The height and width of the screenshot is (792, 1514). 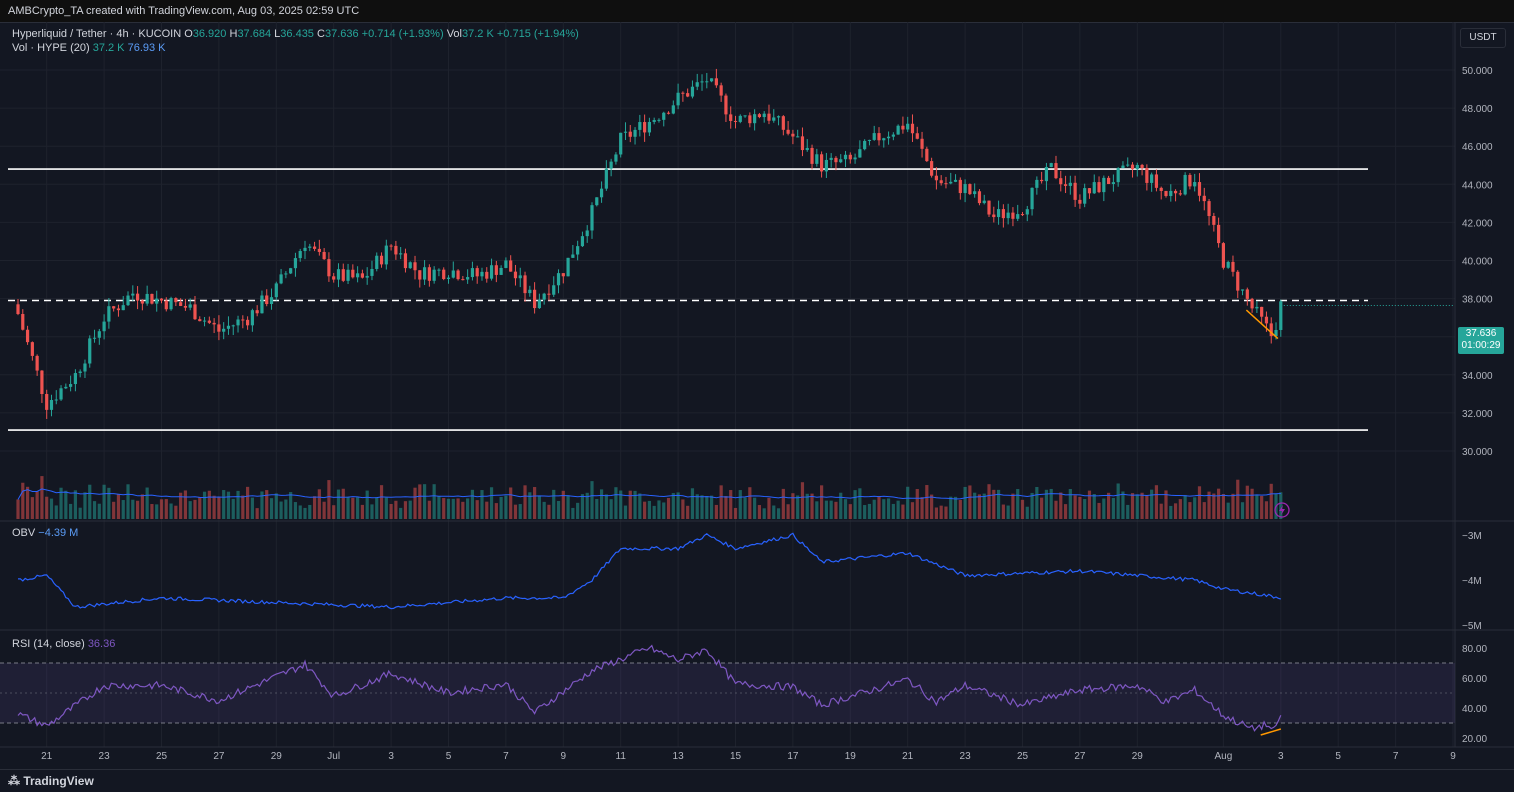 I want to click on price-tick-label: 34.000, so click(x=1477, y=376).